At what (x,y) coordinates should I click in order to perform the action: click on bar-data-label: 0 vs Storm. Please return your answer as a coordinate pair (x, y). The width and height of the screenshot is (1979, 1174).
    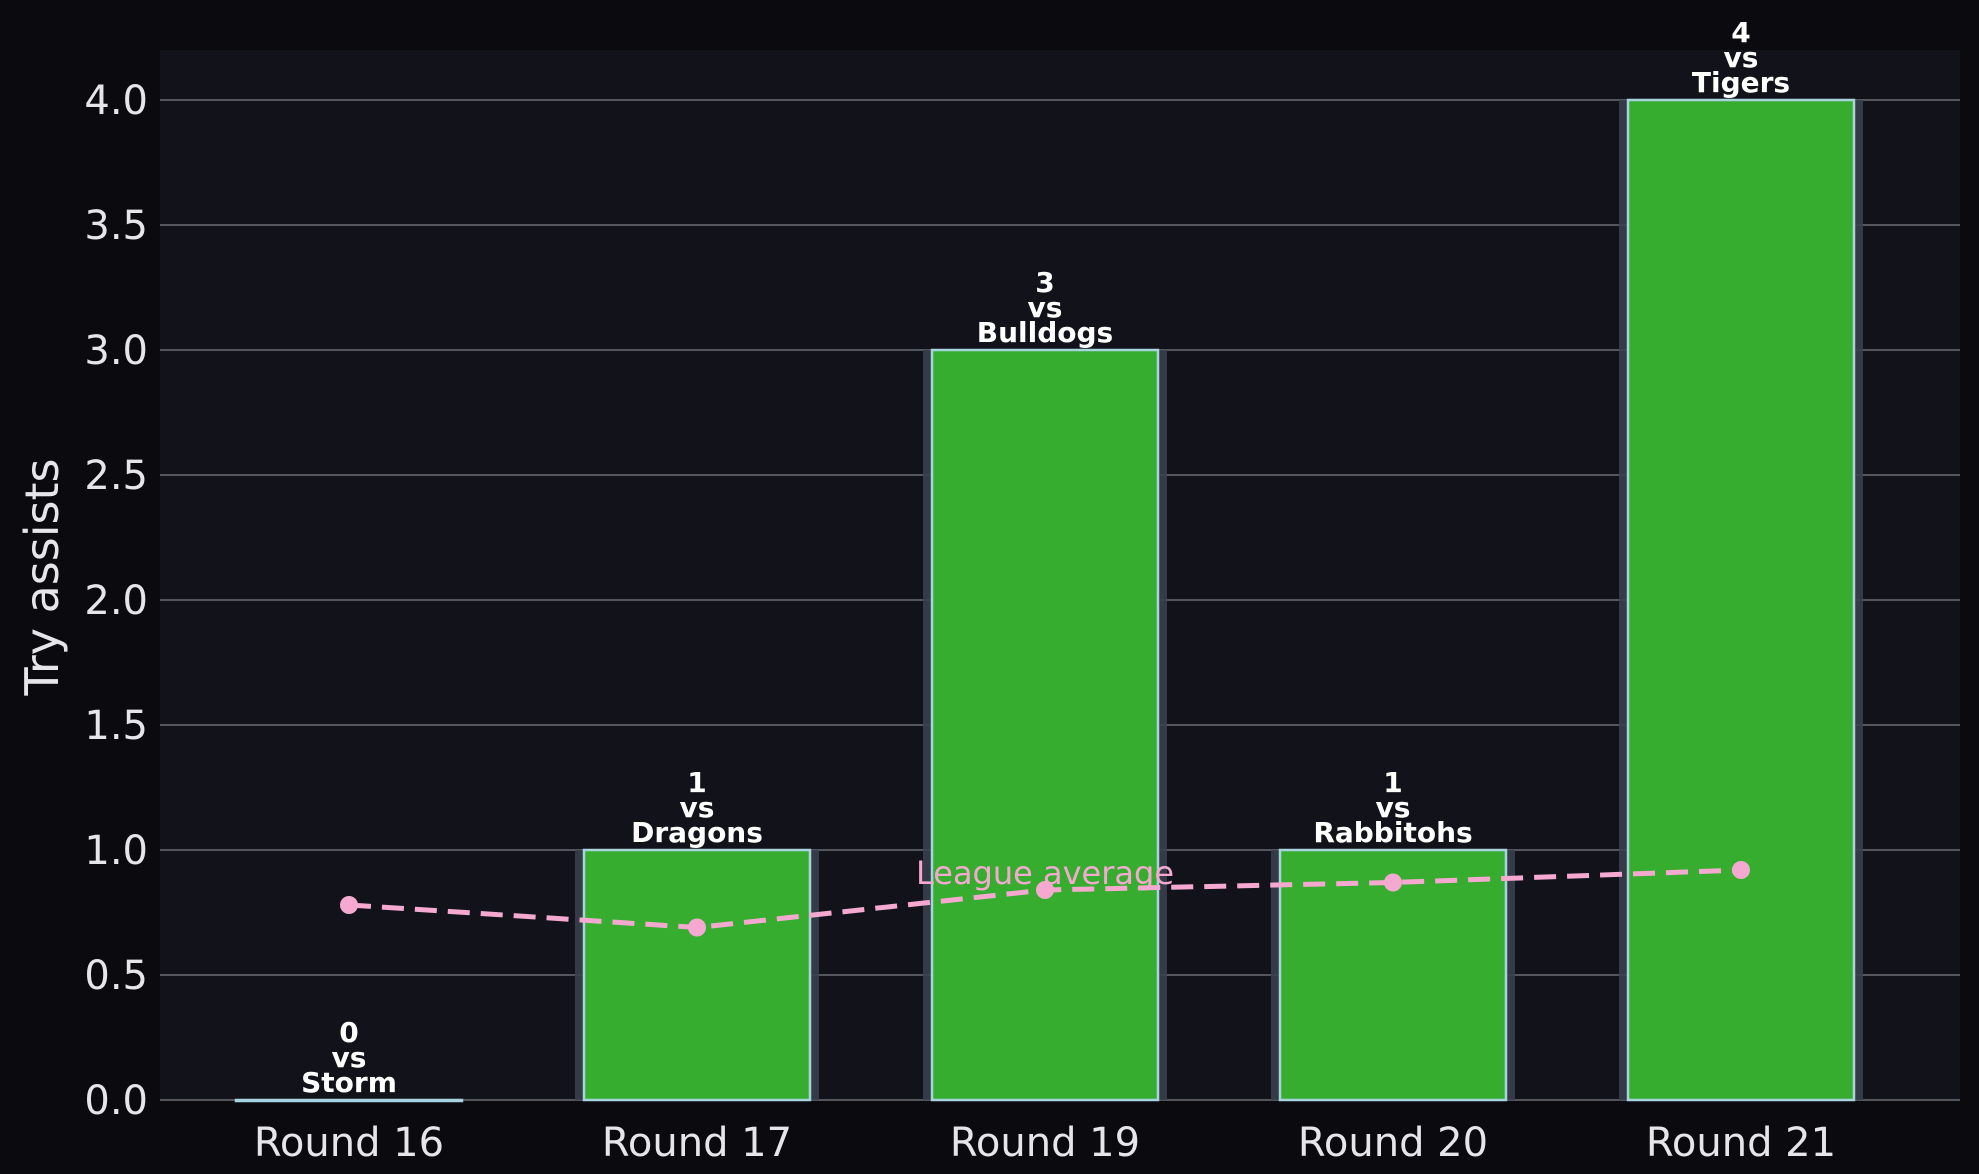
    Looking at the image, I should click on (349, 1057).